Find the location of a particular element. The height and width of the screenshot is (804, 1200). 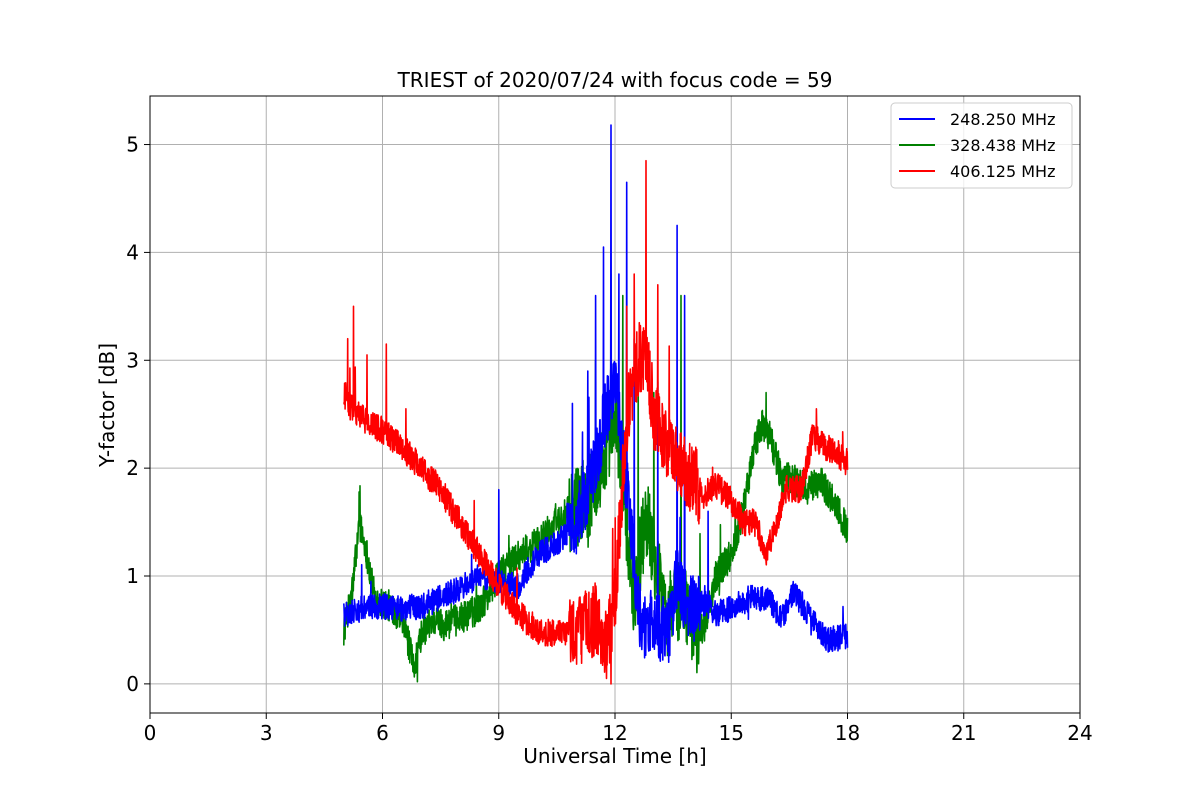

legend-box is located at coordinates (981, 145).